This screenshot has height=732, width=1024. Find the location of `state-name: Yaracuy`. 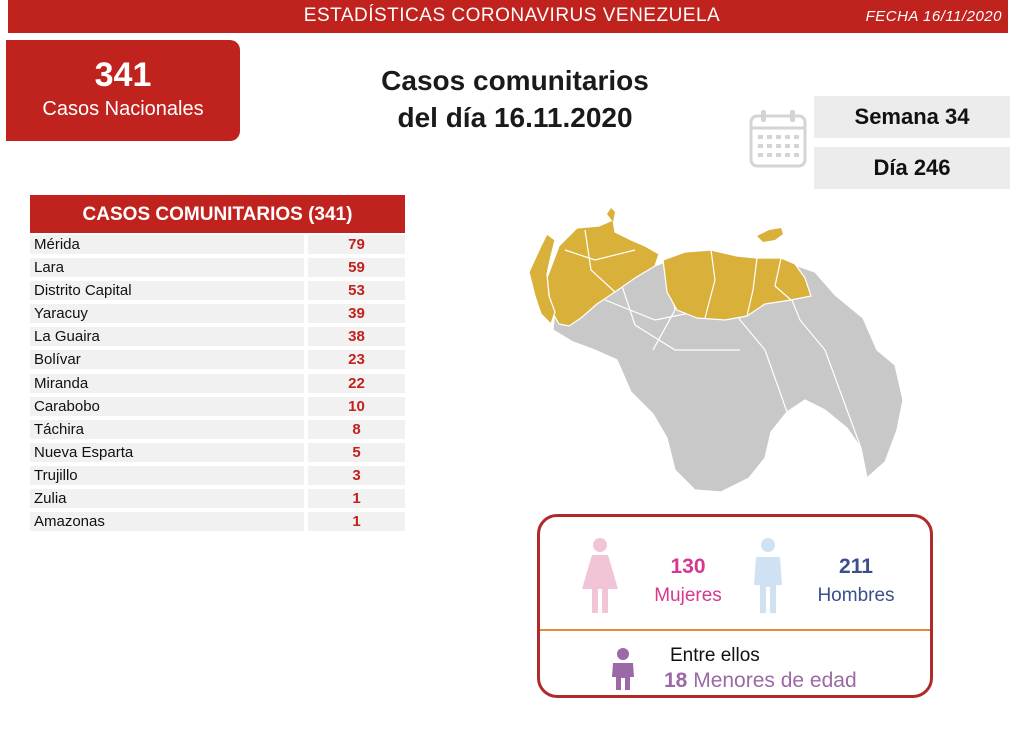

state-name: Yaracuy is located at coordinates (167, 314).